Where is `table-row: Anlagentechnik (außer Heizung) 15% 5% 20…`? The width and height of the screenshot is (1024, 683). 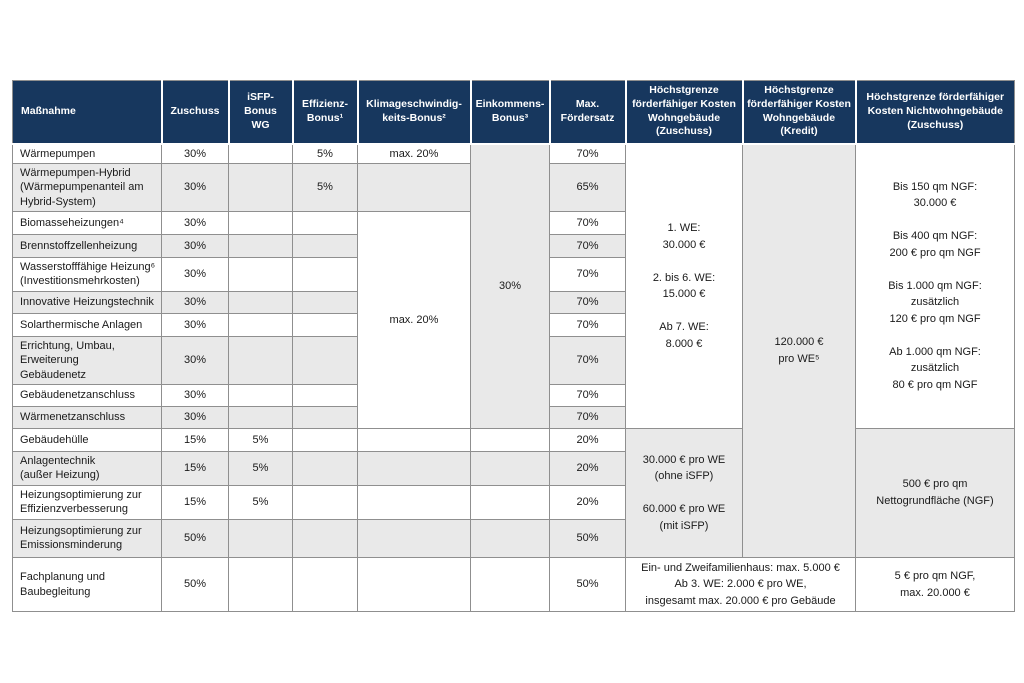 table-row: Anlagentechnik (außer Heizung) 15% 5% 20… is located at coordinates (513, 468).